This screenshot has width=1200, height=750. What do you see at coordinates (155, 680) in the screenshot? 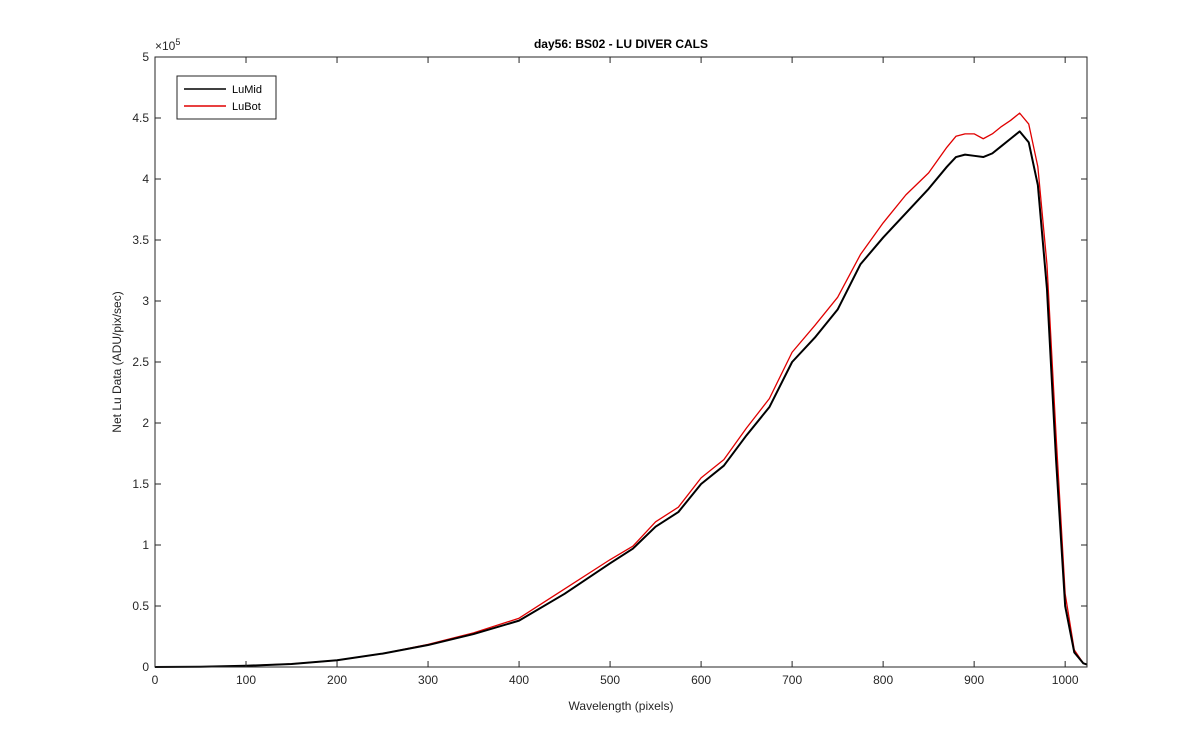
I see `x-tick-label: 0` at bounding box center [155, 680].